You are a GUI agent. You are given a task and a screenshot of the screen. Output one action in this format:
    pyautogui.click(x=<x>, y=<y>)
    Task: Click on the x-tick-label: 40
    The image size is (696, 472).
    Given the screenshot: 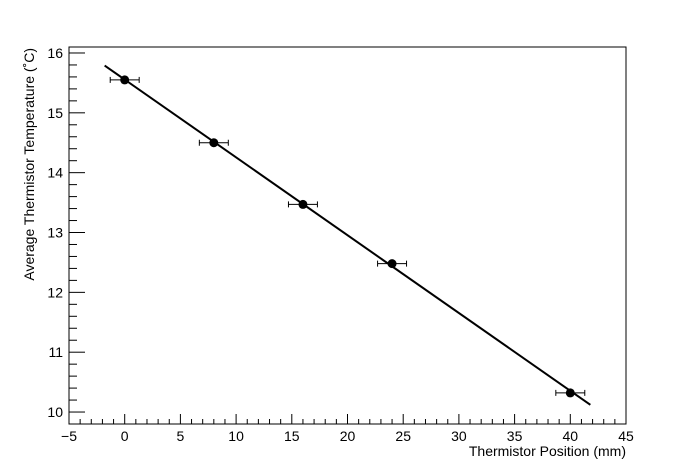 What is the action you would take?
    pyautogui.click(x=571, y=436)
    